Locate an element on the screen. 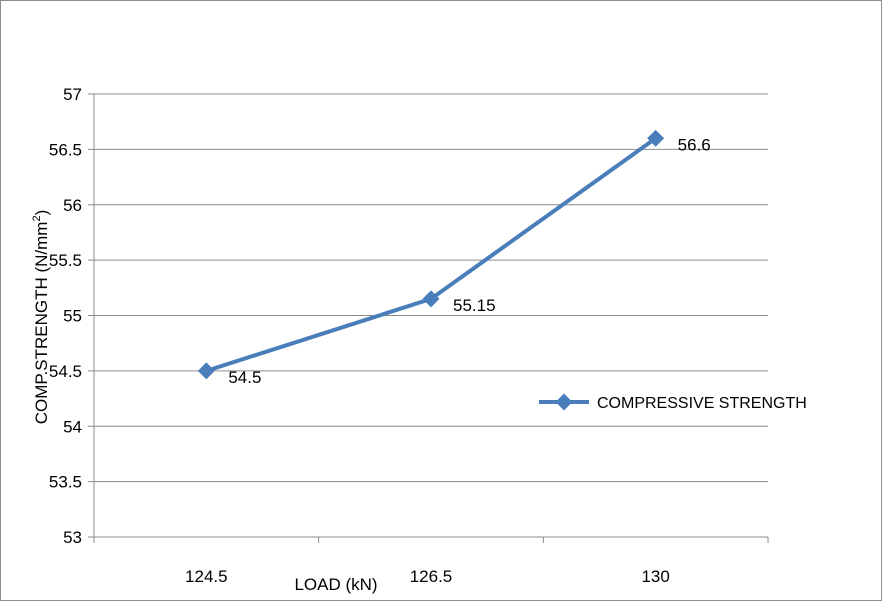  y-axis-title-suffix: ) is located at coordinates (41, 213).